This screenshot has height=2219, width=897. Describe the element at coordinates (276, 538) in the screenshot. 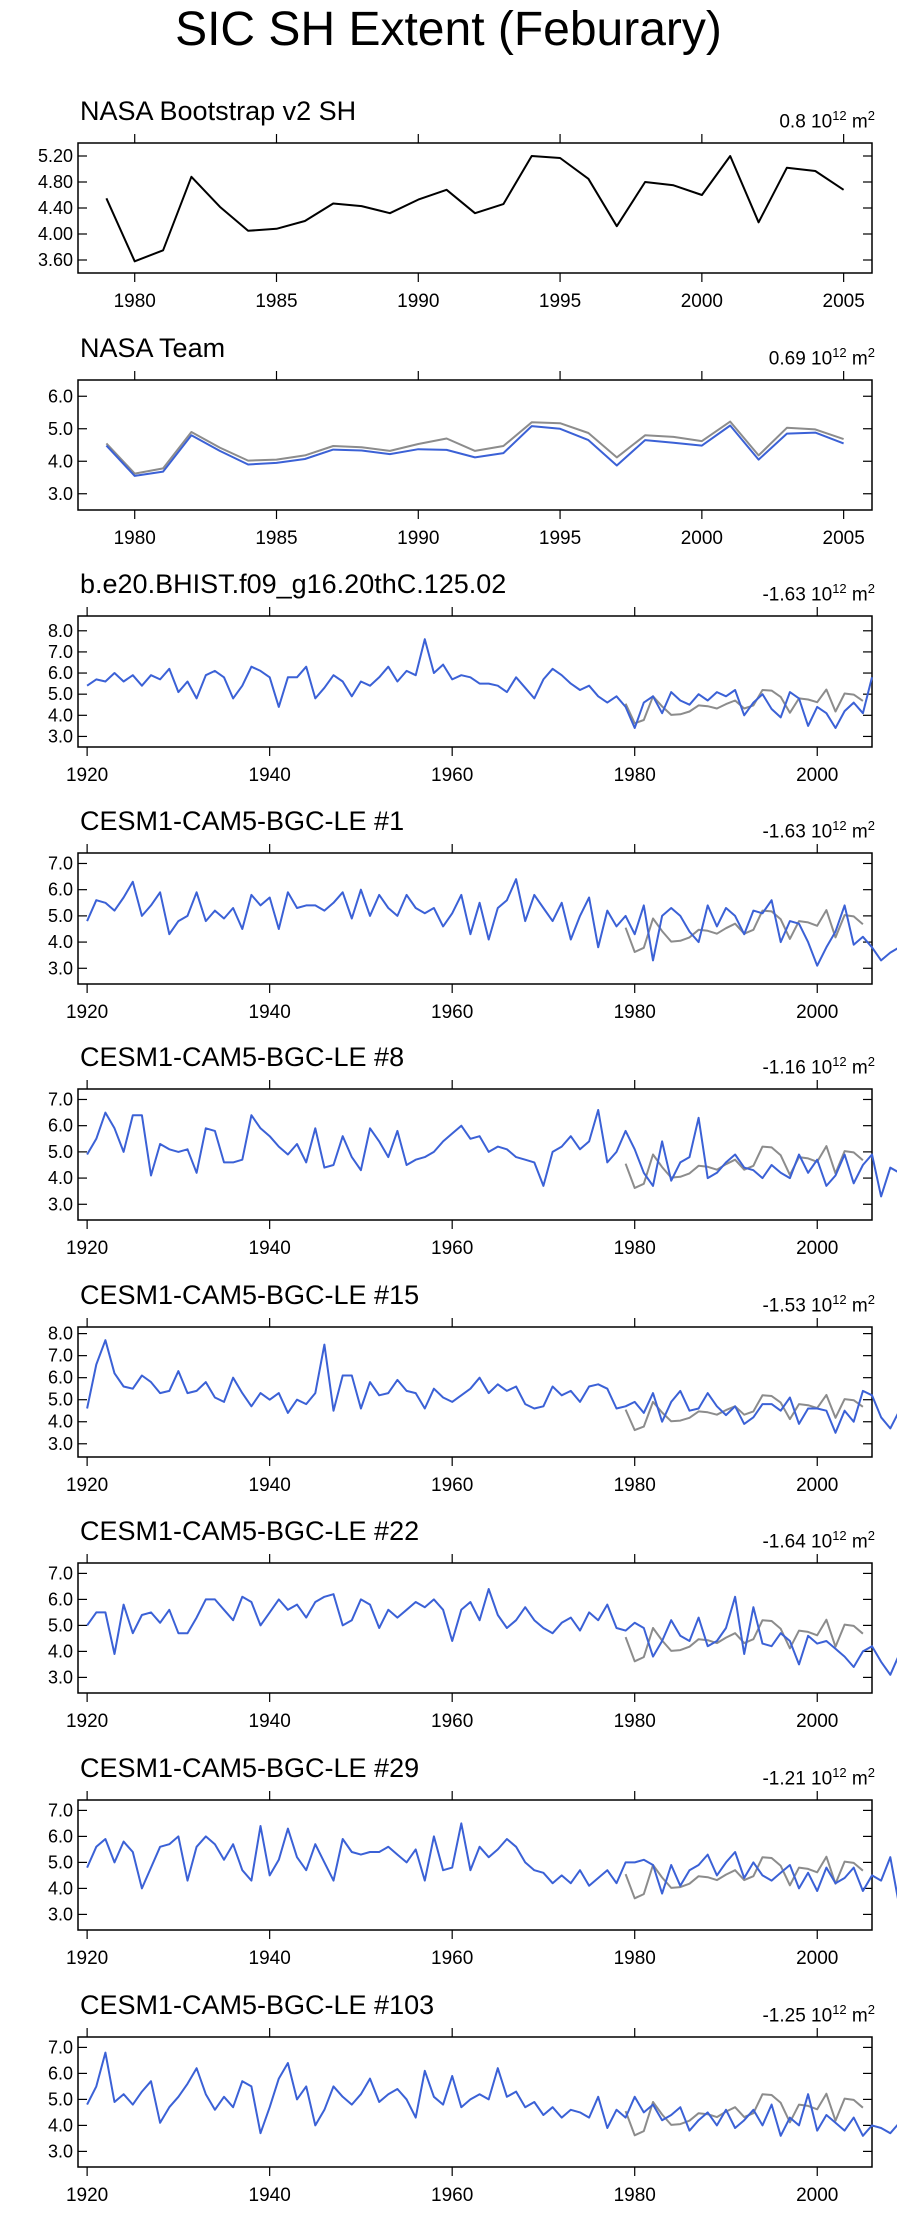

I see `x-tick-label: 1985` at that location.